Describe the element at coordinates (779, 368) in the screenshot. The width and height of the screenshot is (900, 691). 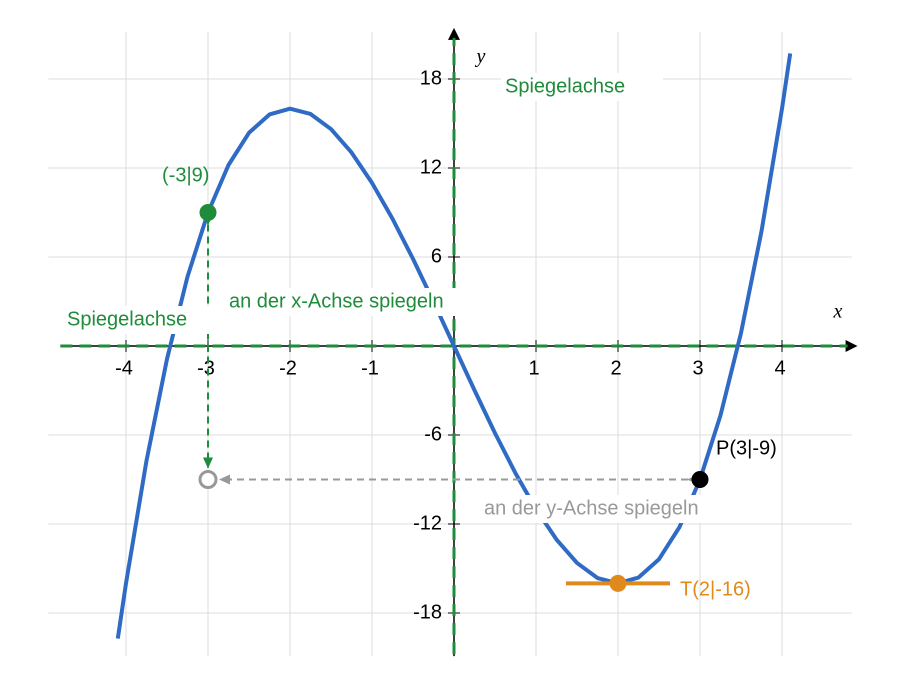
I see `x-tick-label: 4` at that location.